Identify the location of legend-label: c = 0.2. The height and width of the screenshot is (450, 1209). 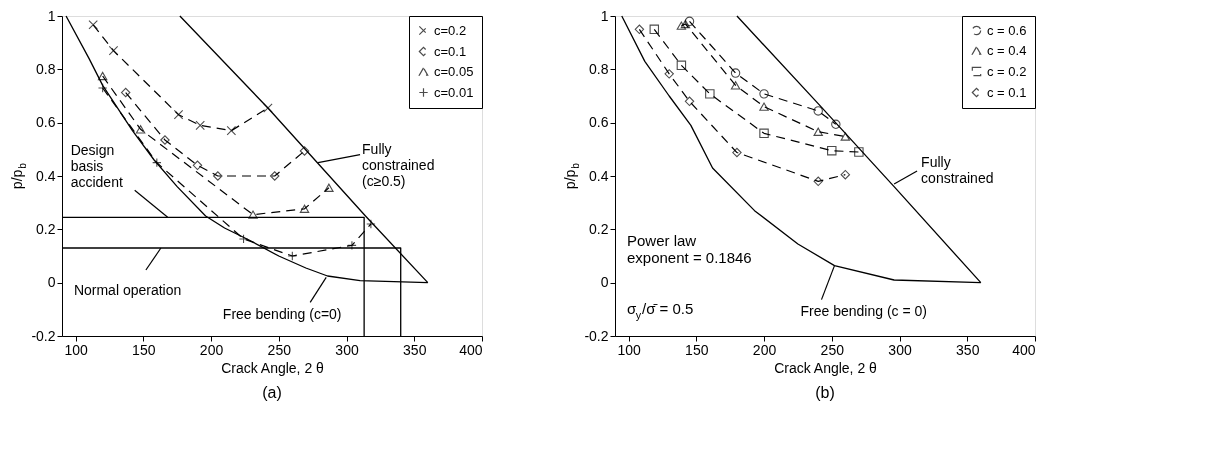
(1007, 71).